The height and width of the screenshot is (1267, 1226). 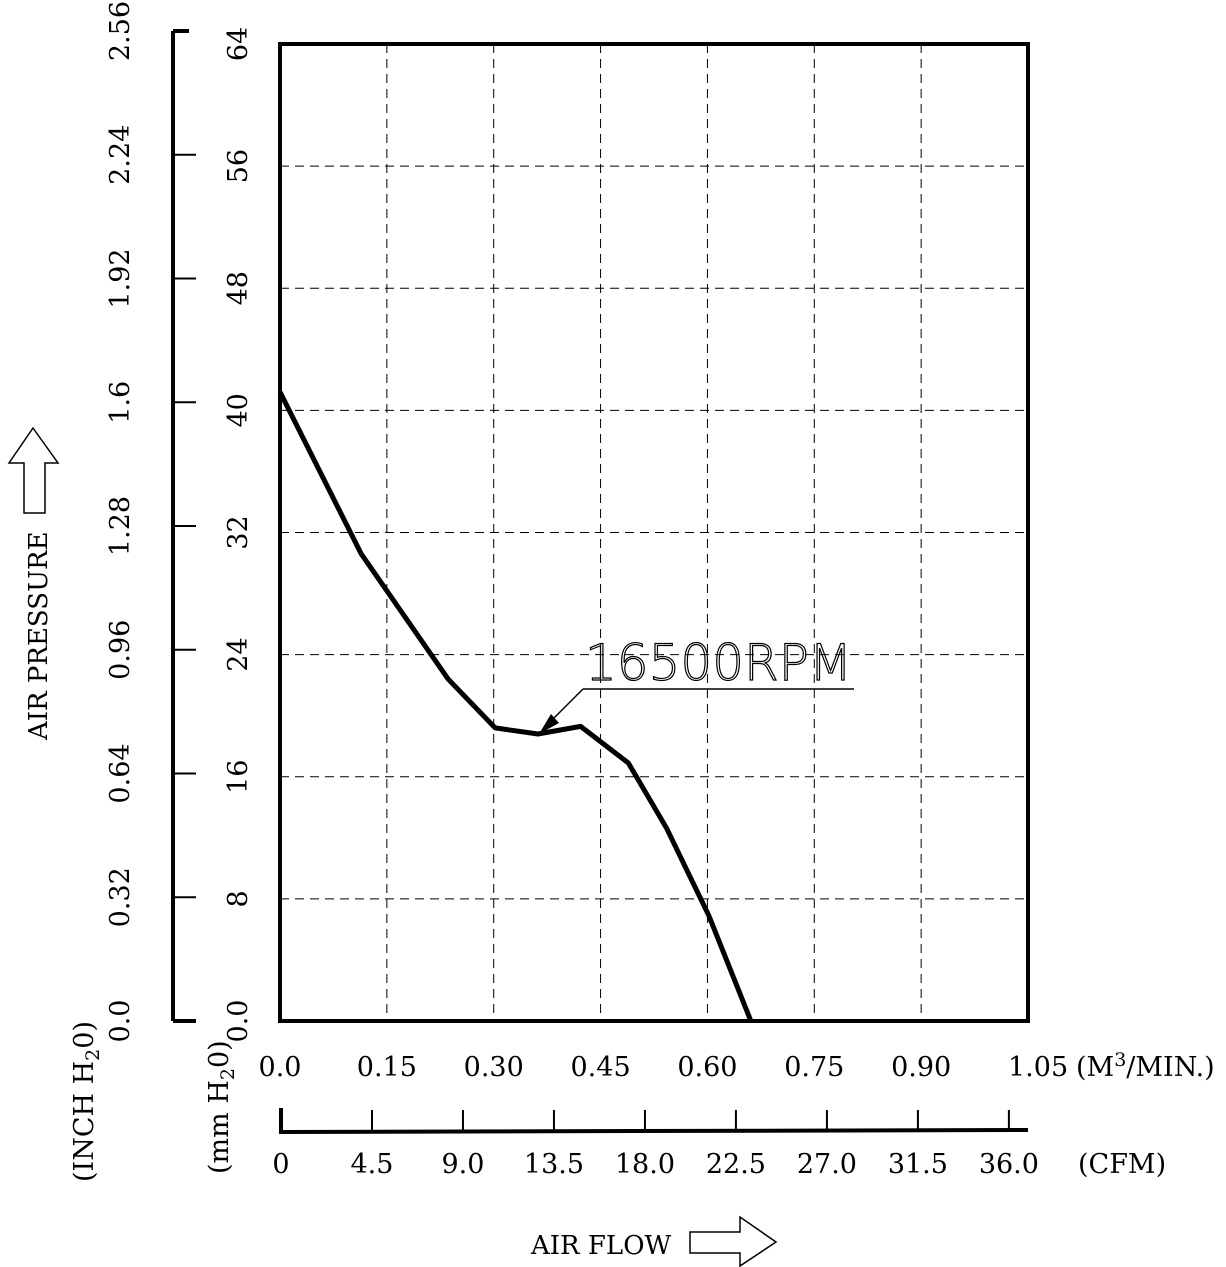 What do you see at coordinates (120, 278) in the screenshot?
I see `inch-tick-label: 1.92` at bounding box center [120, 278].